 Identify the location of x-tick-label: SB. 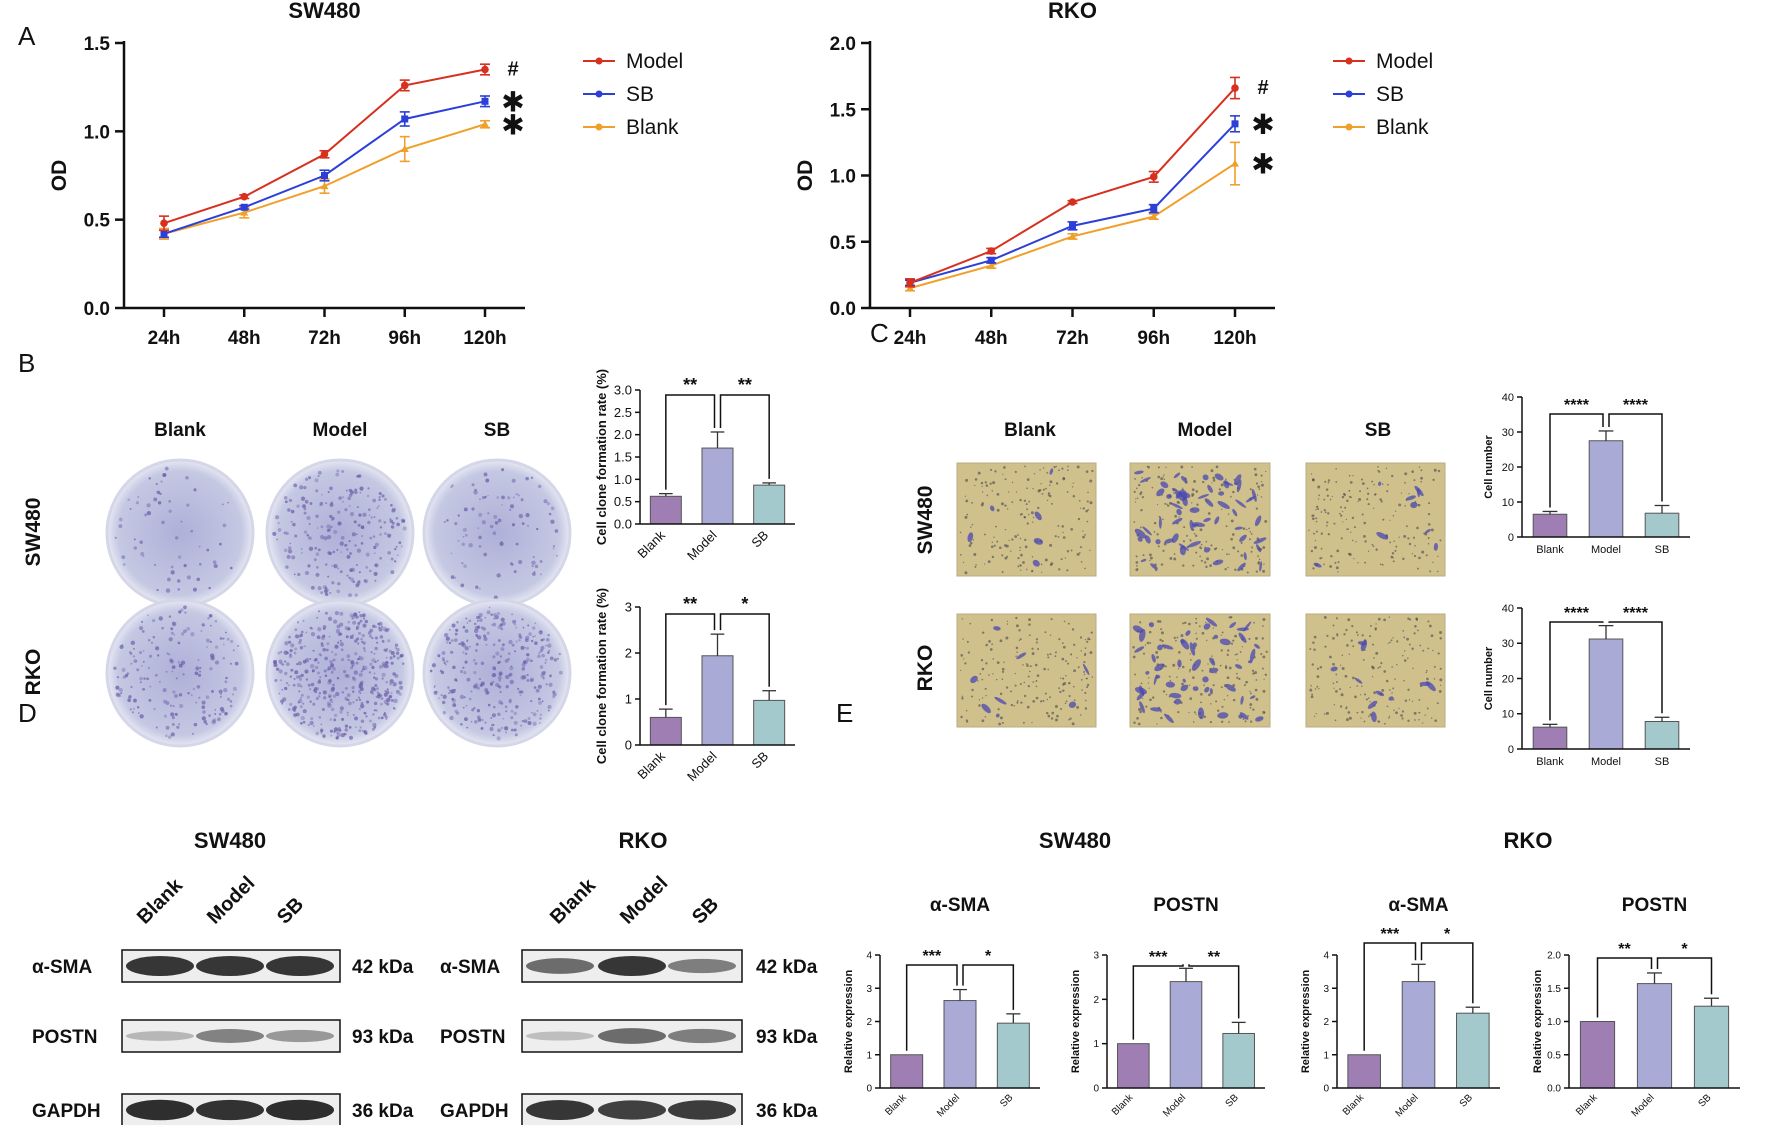
(1662, 762).